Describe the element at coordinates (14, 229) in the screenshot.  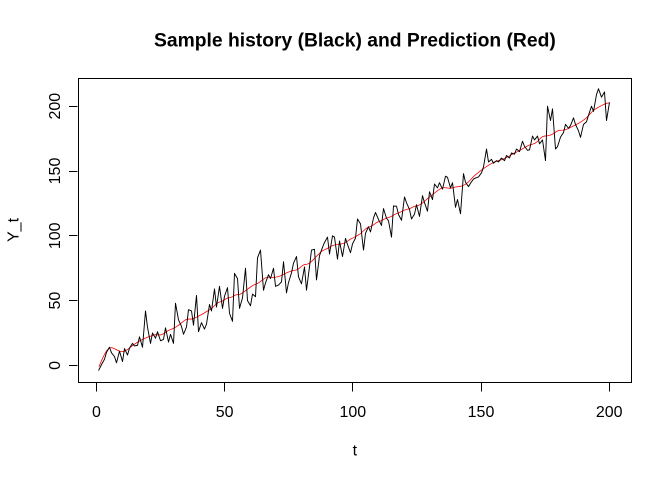
I see `svg-text: Y_t` at that location.